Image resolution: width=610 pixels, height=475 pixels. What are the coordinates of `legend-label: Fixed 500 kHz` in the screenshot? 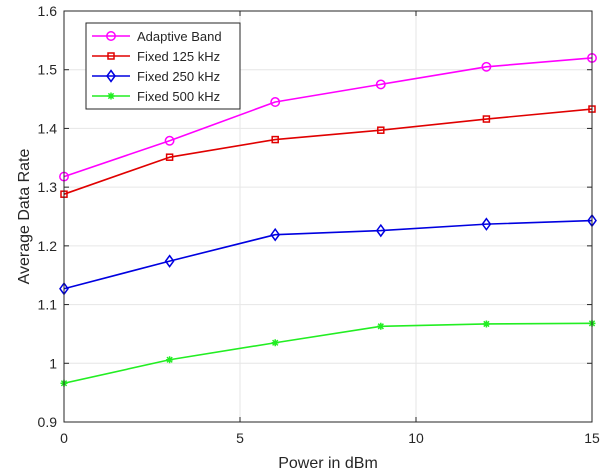 It's located at (178, 96).